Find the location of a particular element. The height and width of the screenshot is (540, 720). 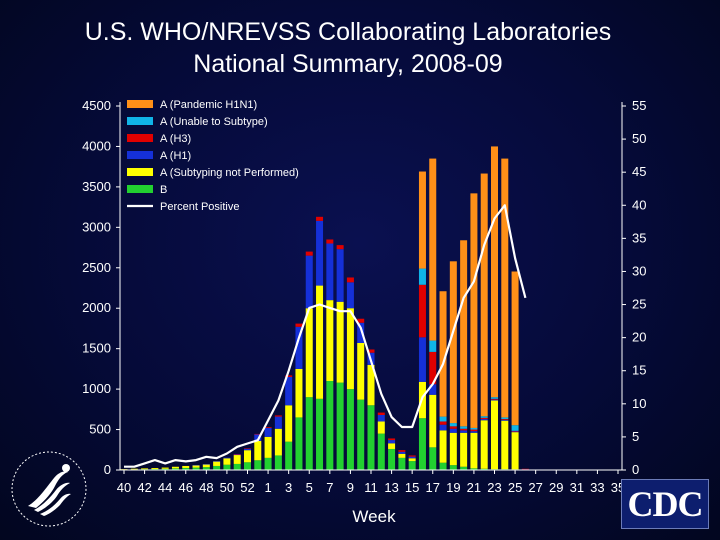

x-tick-label: 44 is located at coordinates (165, 487).